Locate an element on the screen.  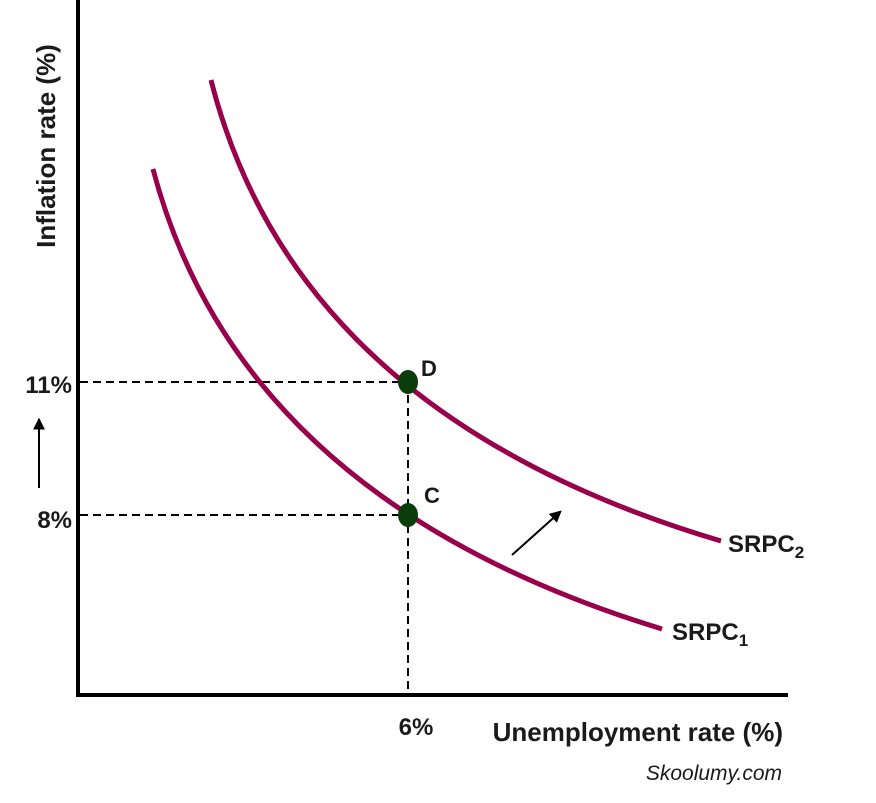
point-d is located at coordinates (408, 382).